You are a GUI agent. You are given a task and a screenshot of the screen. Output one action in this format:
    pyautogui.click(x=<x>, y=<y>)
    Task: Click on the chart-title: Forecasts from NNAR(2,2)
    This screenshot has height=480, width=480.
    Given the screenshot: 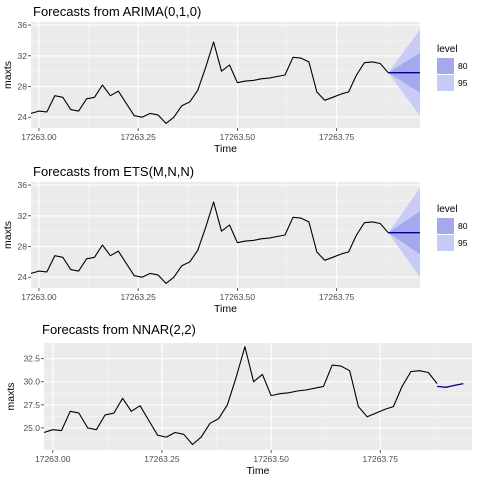 What is the action you would take?
    pyautogui.click(x=119, y=329)
    